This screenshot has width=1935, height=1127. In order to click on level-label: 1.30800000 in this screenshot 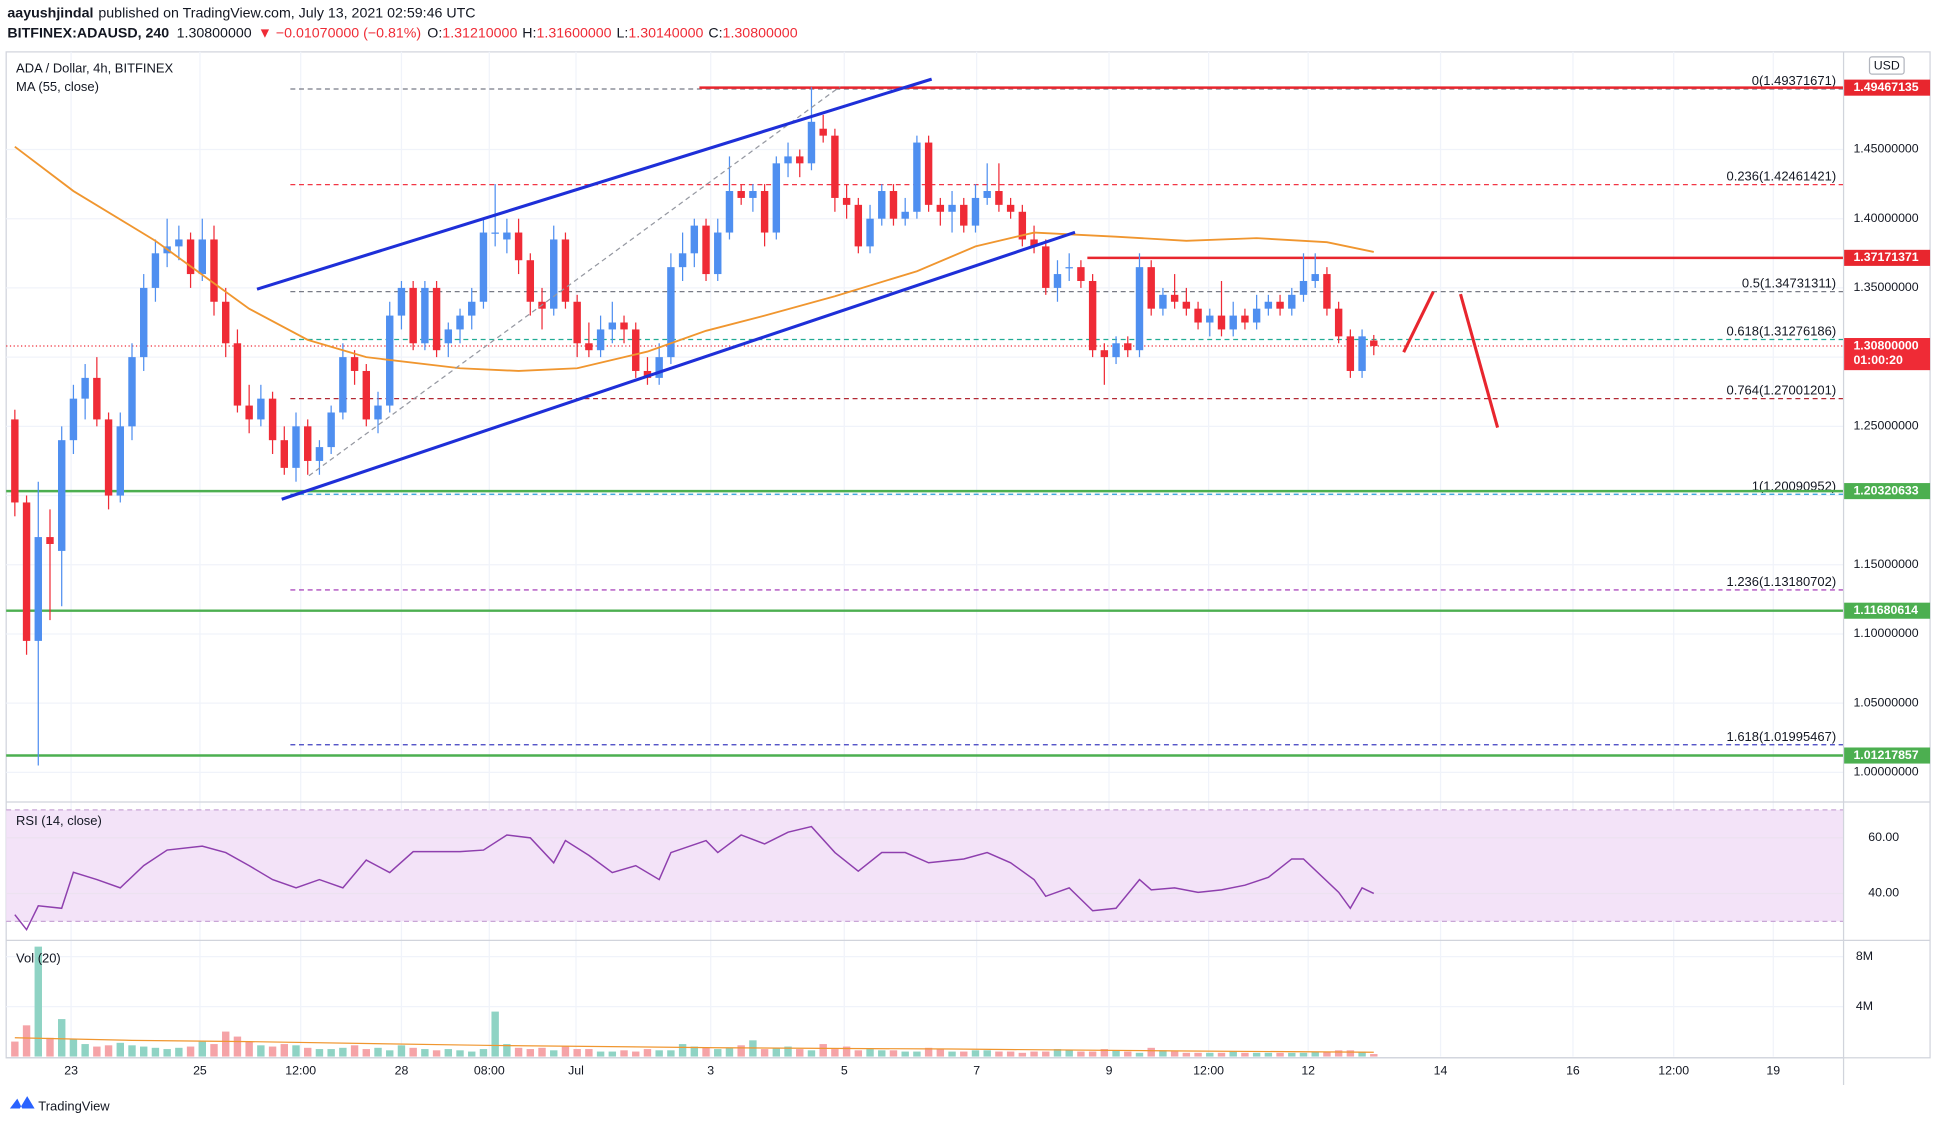, I will do `click(1885, 345)`.